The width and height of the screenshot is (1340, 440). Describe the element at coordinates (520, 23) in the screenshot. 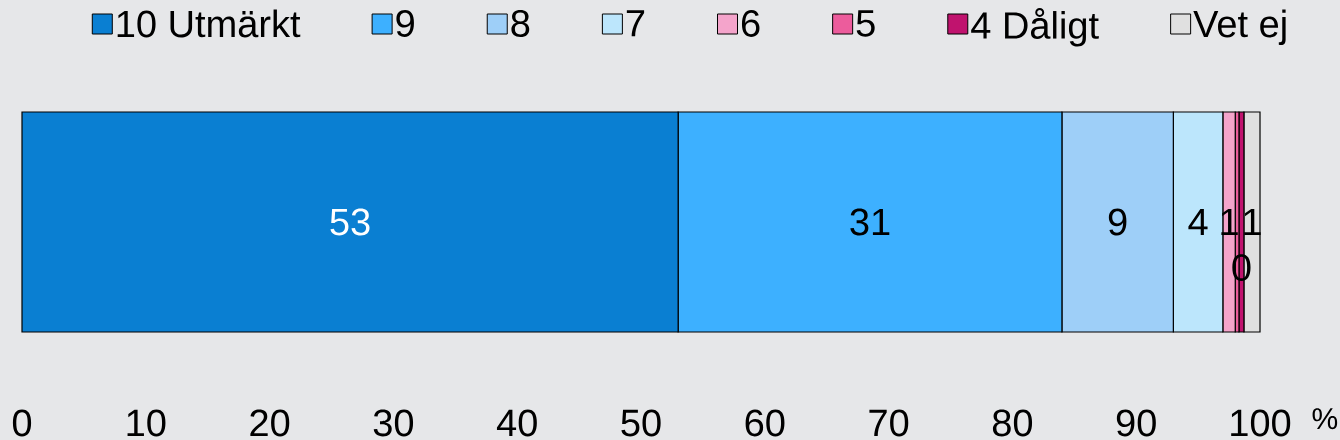

I see `legend-label: 8` at that location.